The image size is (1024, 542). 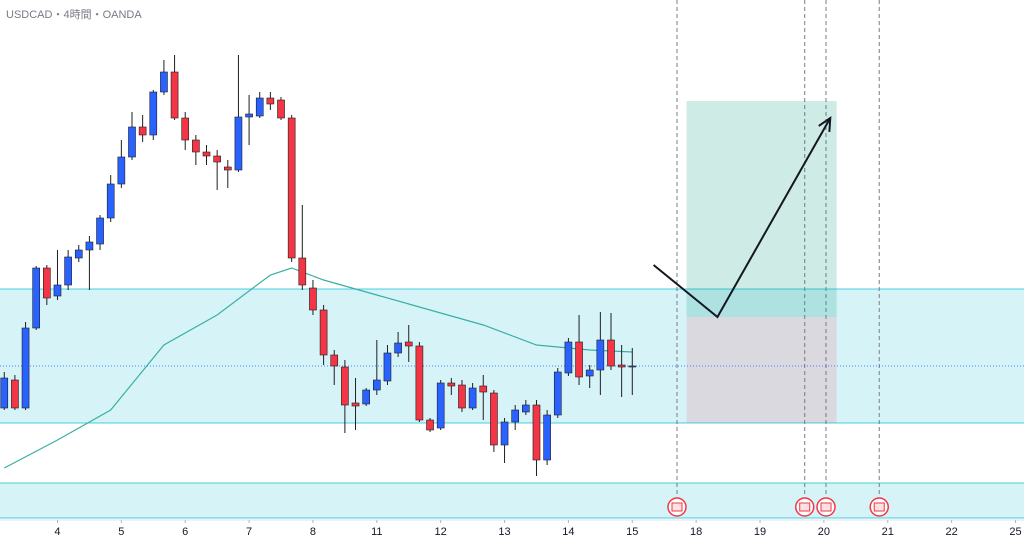 I want to click on arrow, so click(x=742, y=218).